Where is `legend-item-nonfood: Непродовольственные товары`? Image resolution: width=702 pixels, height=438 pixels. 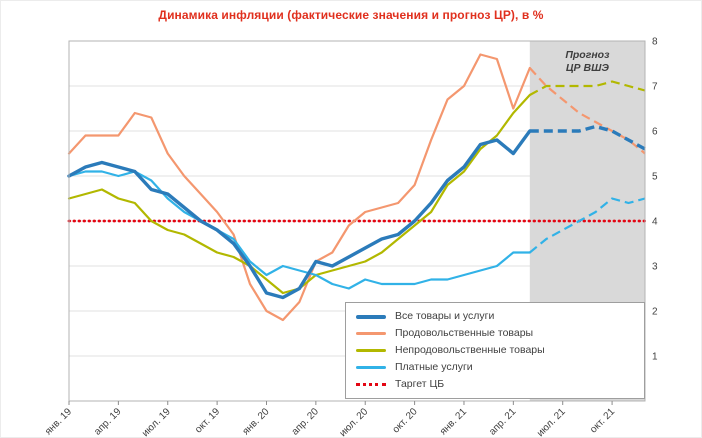
legend-item-nonfood: Непродовольственные товары is located at coordinates (495, 350).